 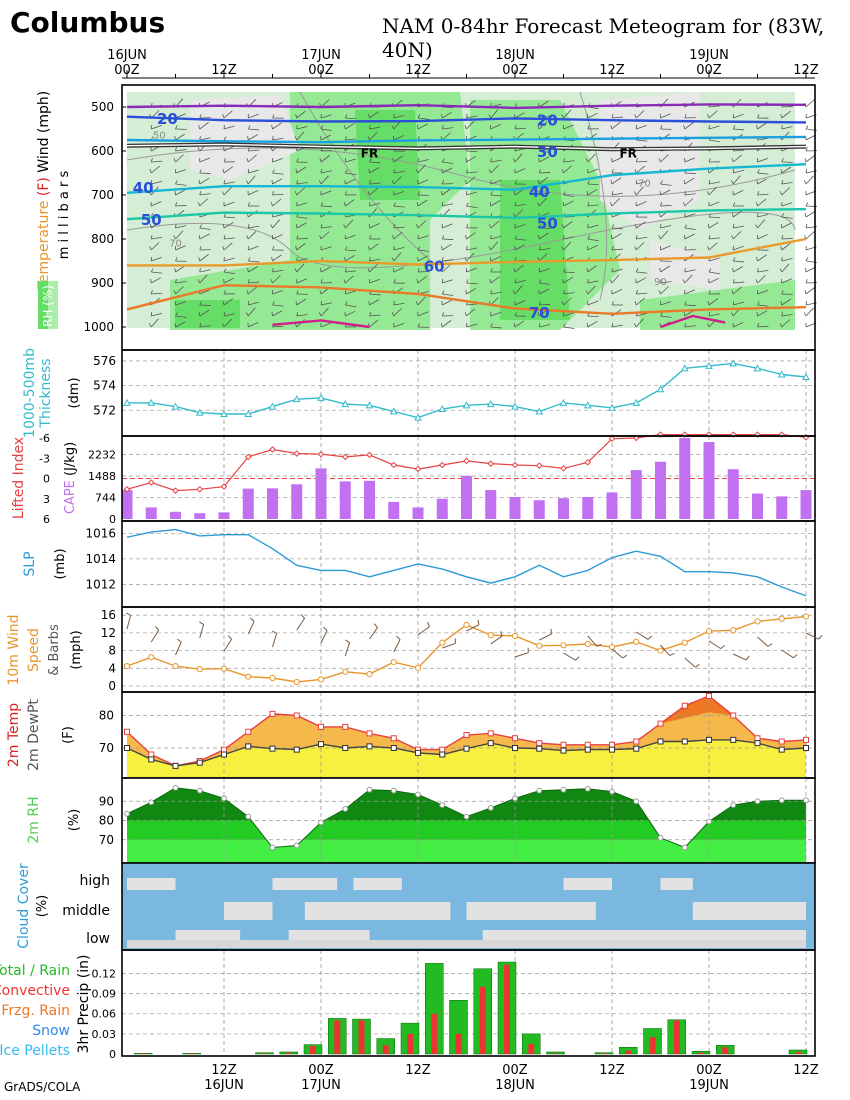 What do you see at coordinates (35, 1011) in the screenshot?
I see `precip-legend-item: Frzg. Rain` at bounding box center [35, 1011].